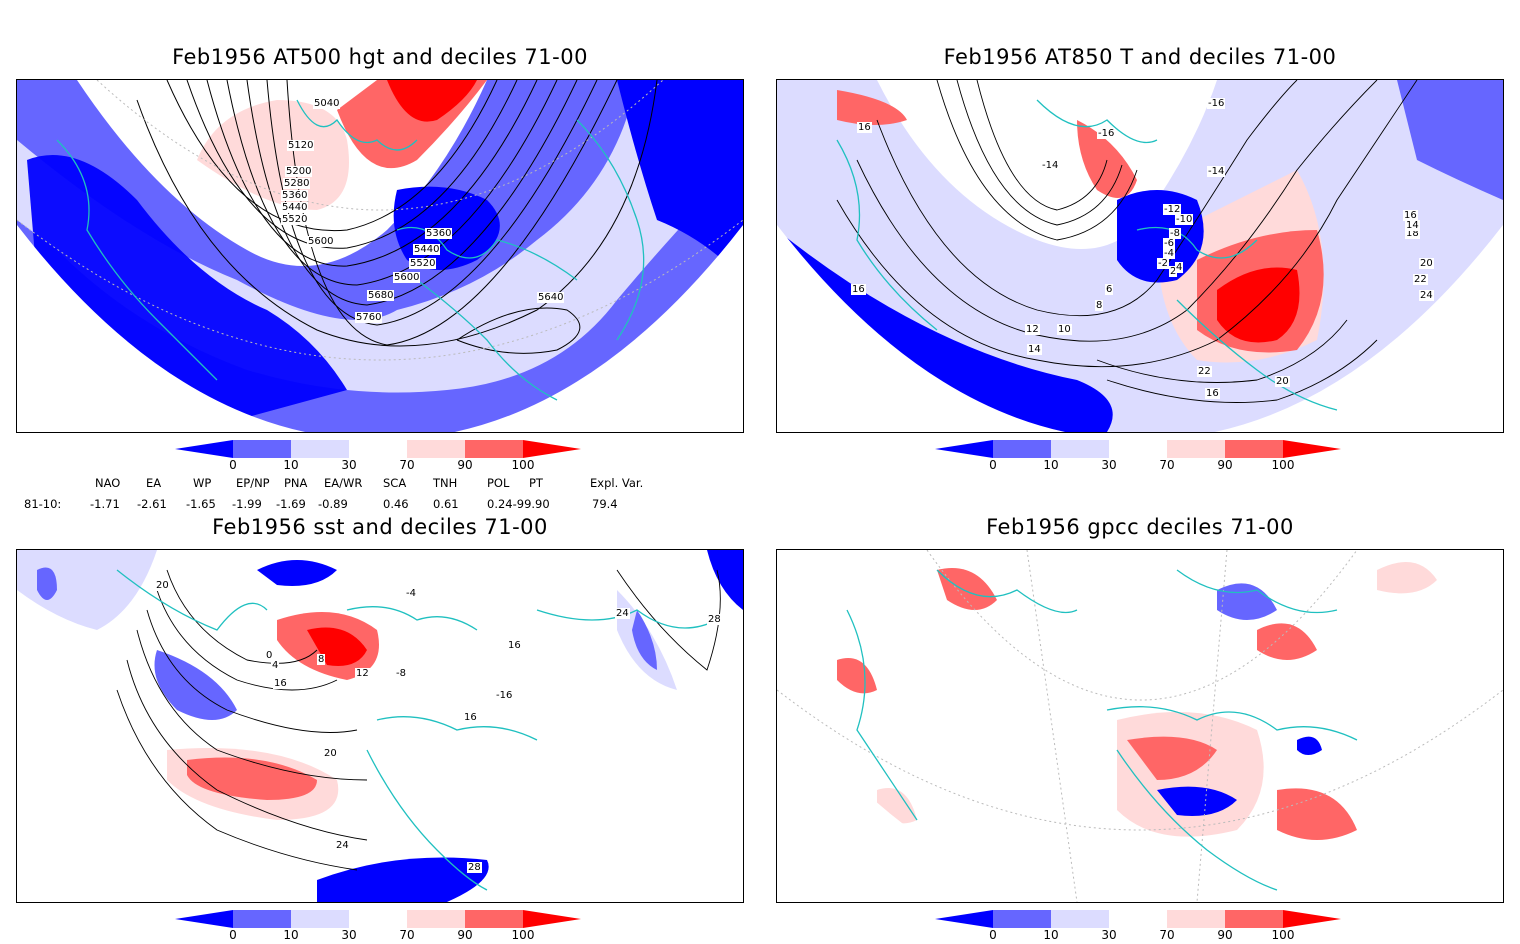 This screenshot has height=944, width=1520. Describe the element at coordinates (1184, 219) in the screenshot. I see `contour-label: -10` at that location.